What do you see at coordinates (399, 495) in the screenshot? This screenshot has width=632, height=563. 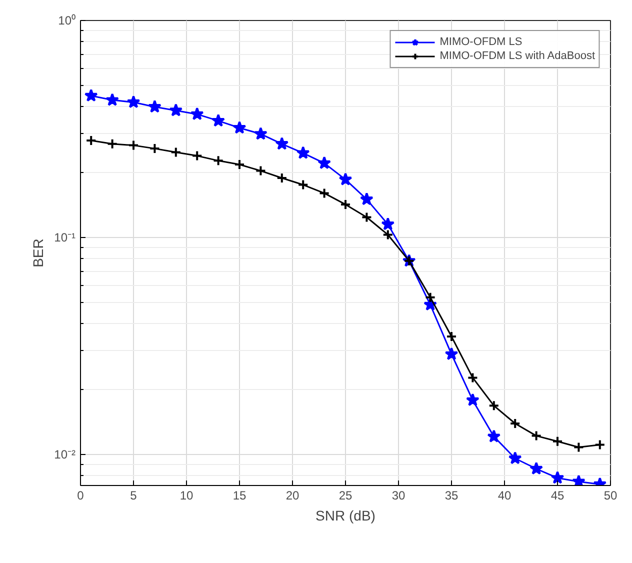 I see `x-tick-label: 30` at bounding box center [399, 495].